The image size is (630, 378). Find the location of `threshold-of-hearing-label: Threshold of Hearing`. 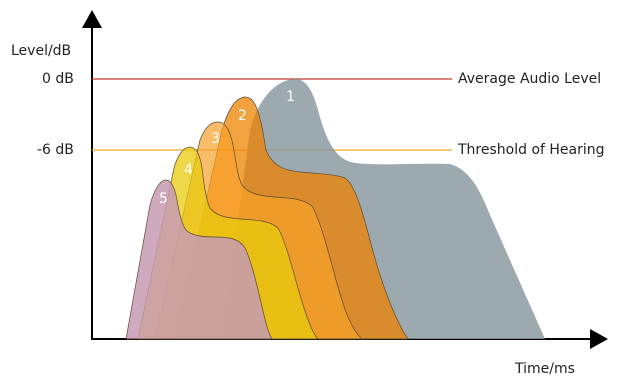

threshold-of-hearing-label: Threshold of Hearing is located at coordinates (531, 150).